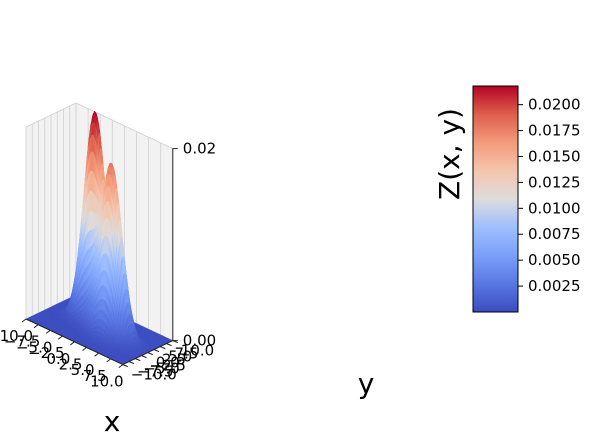  I want to click on z-tick-label: 0.02, so click(199, 149).